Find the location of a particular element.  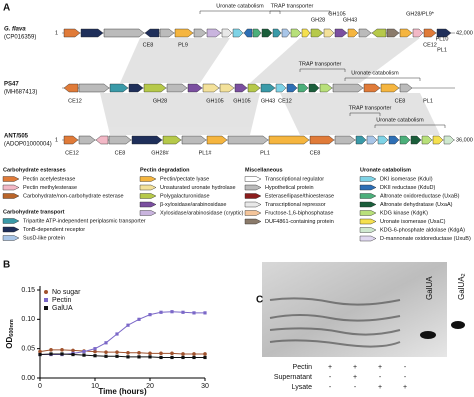

legend-item: β-xylosidase/arabinosidase is located at coordinates (193, 205).